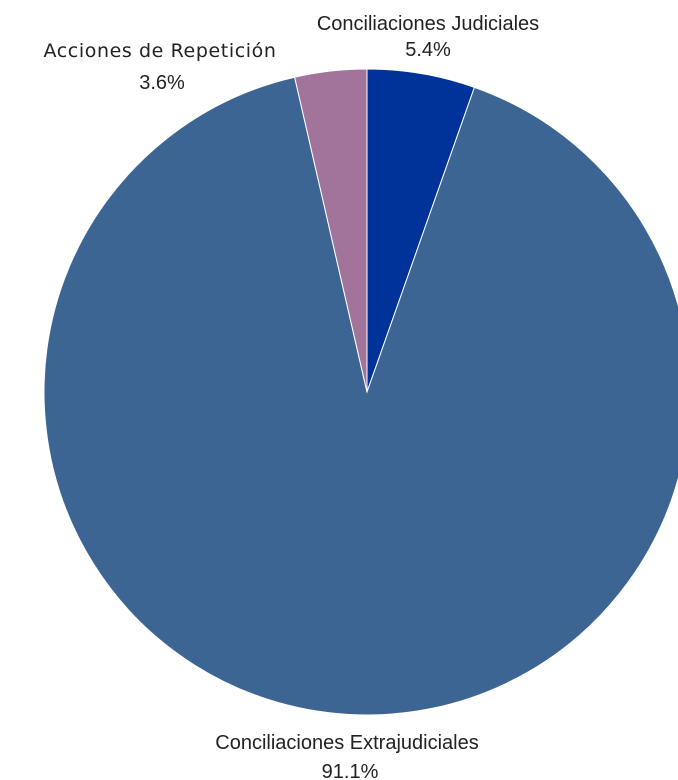 The image size is (678, 780). What do you see at coordinates (346, 743) in the screenshot?
I see `slice-label-conciliaciones-extrajudiciales: Conciliaciones Extrajudiciales` at bounding box center [346, 743].